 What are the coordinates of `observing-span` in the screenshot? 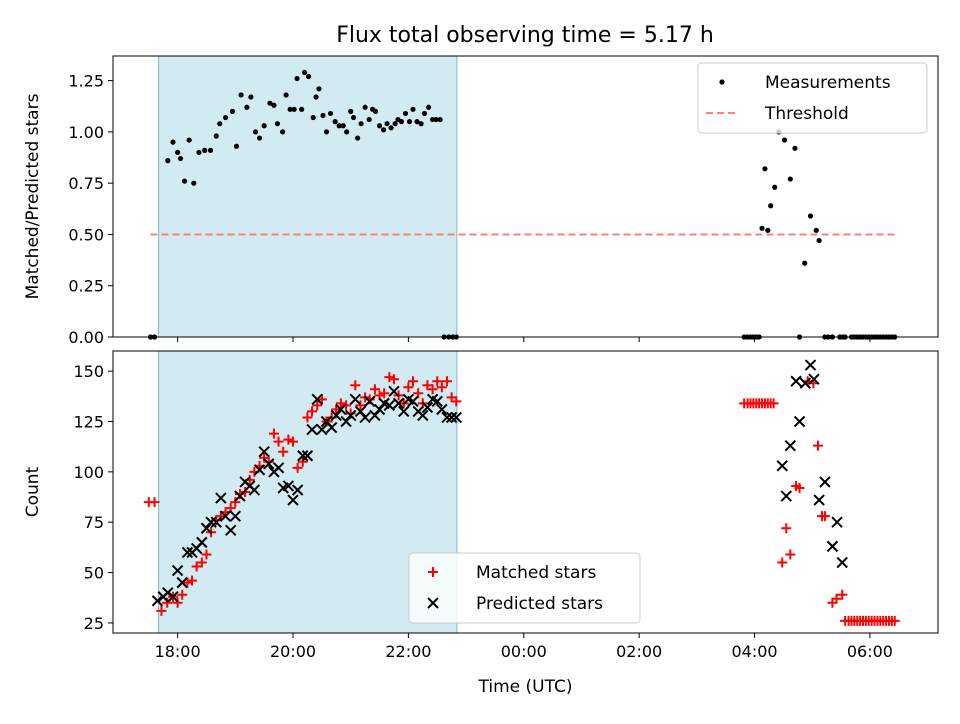 It's located at (308, 196).